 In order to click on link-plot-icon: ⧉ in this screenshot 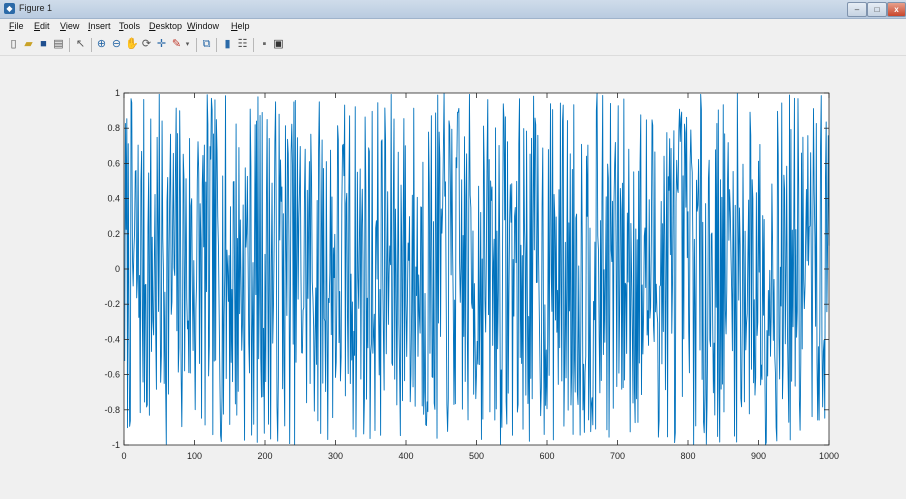, I will do `click(206, 44)`.